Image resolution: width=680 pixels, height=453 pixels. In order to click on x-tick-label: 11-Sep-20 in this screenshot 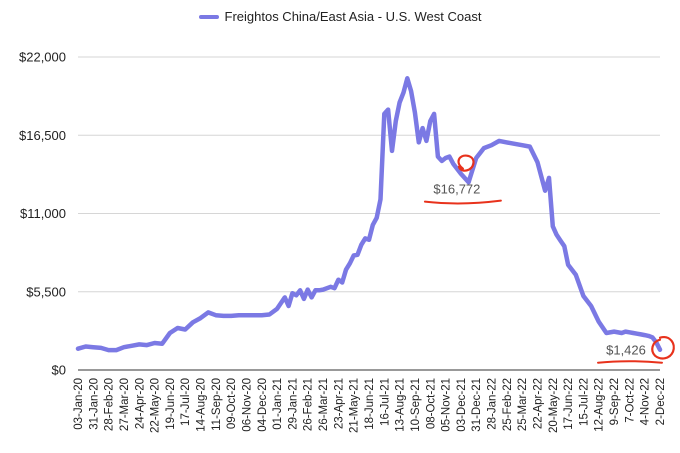, I will do `click(217, 404)`.